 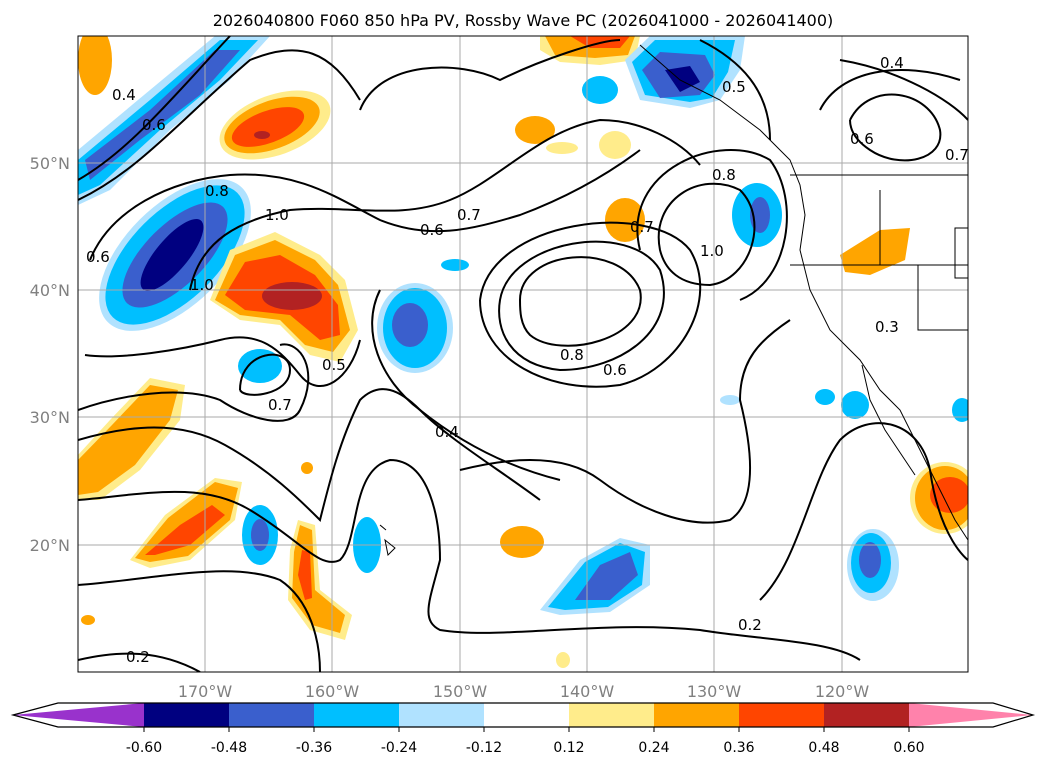 What do you see at coordinates (484, 748) in the screenshot?
I see `colorbar-tick-label: -0.12` at bounding box center [484, 748].